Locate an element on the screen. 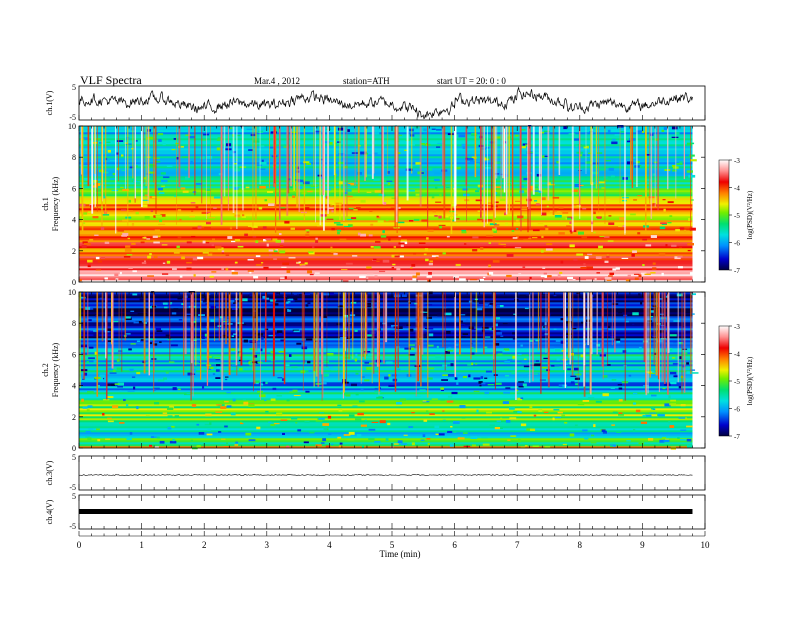  ch1-colorbar: -3-4-5-6-7 log(PSD)(V²/Hz) is located at coordinates (736, 216).